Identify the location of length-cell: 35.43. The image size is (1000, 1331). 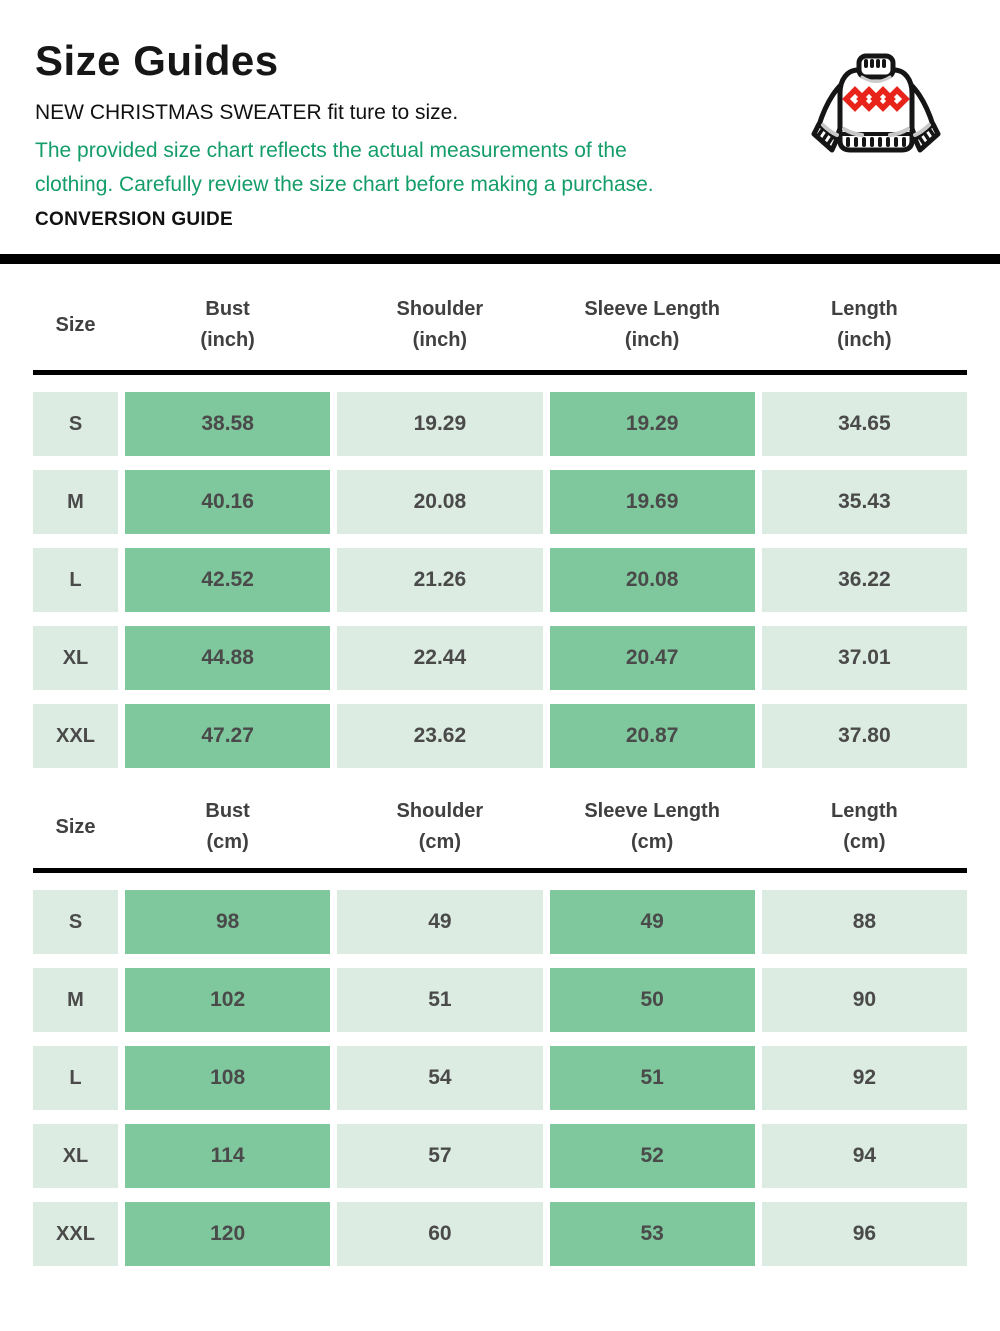
(864, 502).